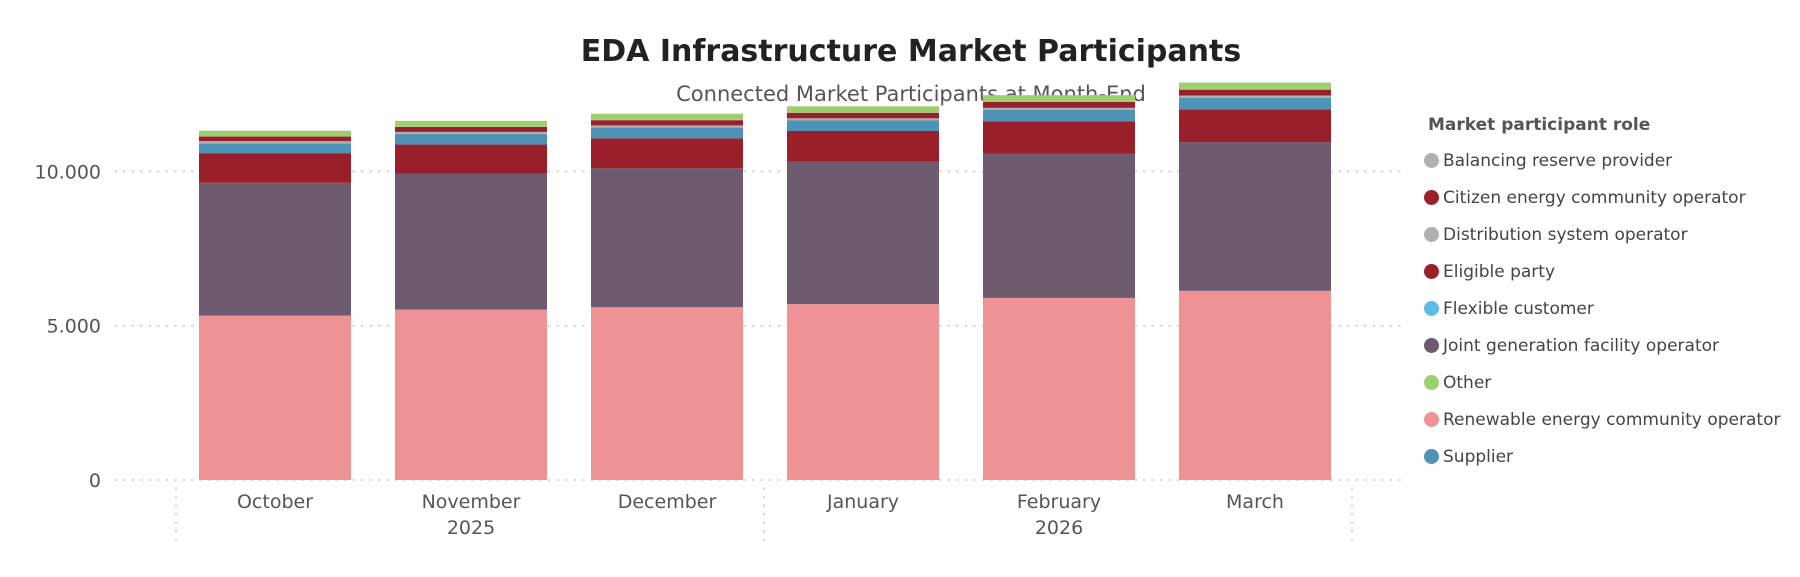 The height and width of the screenshot is (577, 1800). I want to click on legend-title: Market participant role, so click(1539, 125).